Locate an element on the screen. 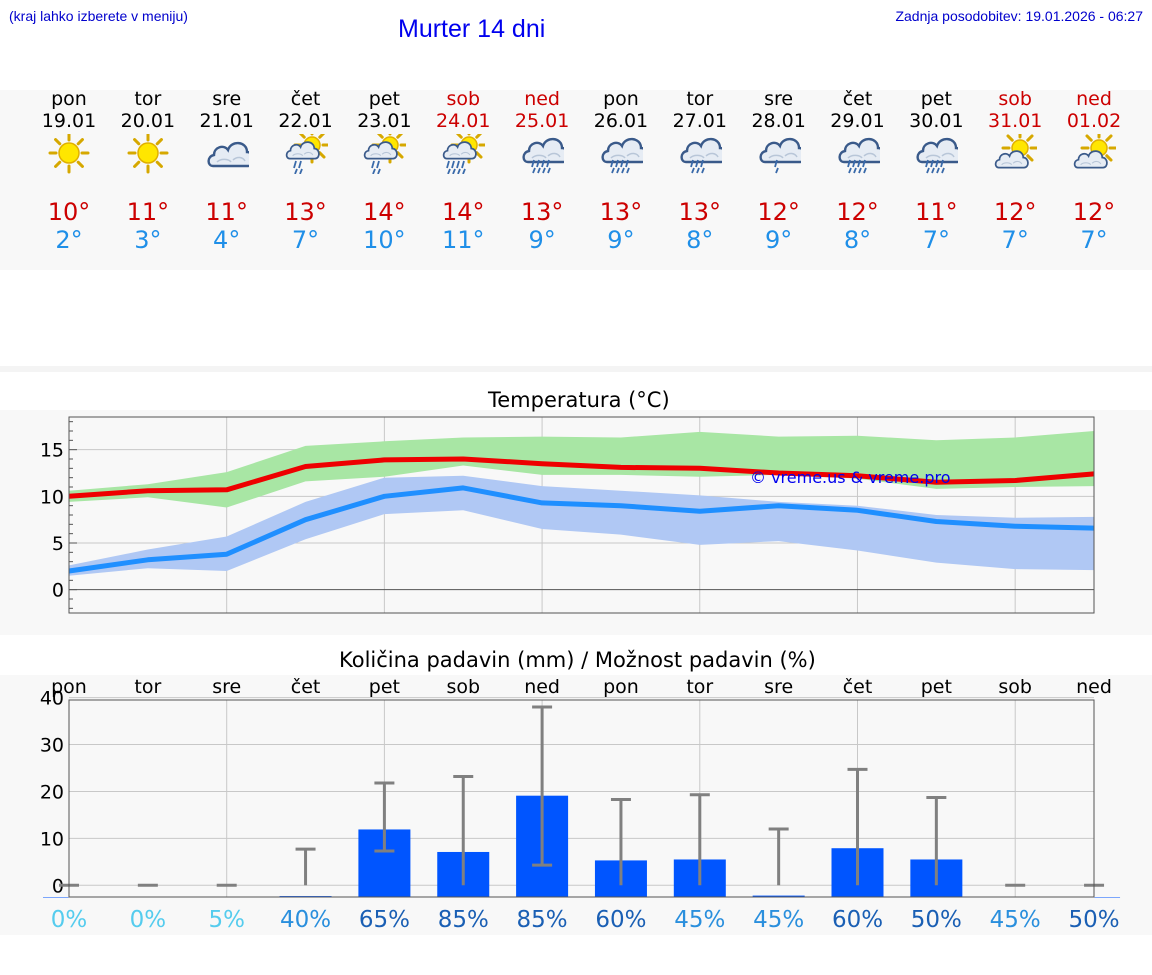  day-name: sre is located at coordinates (227, 99).